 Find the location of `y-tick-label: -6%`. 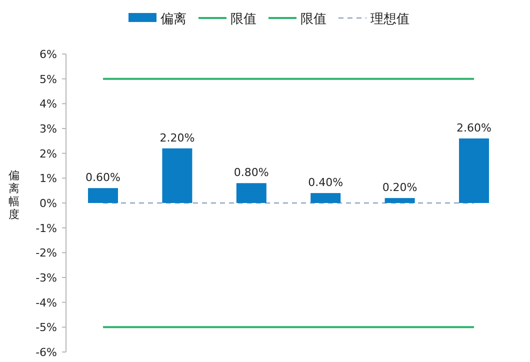

y-tick-label: -6% is located at coordinates (46, 352).